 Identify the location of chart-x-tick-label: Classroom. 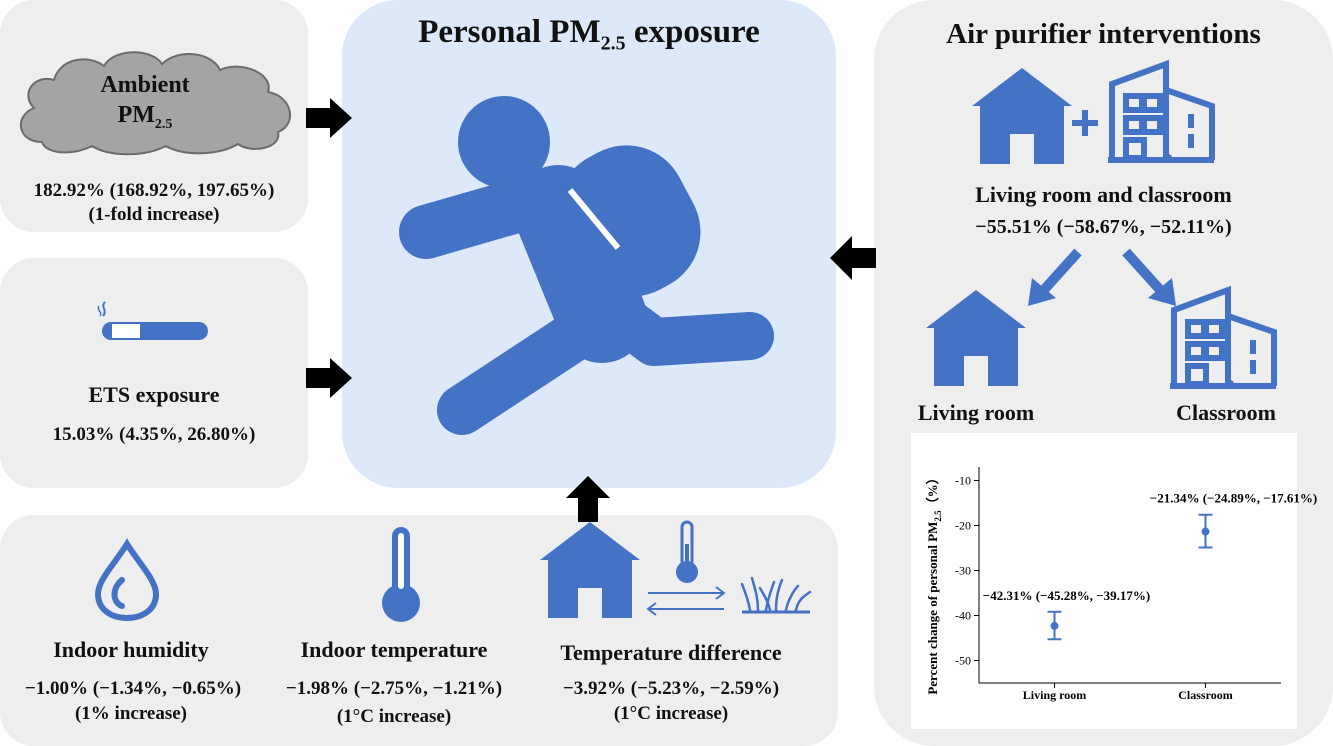
(1205, 695).